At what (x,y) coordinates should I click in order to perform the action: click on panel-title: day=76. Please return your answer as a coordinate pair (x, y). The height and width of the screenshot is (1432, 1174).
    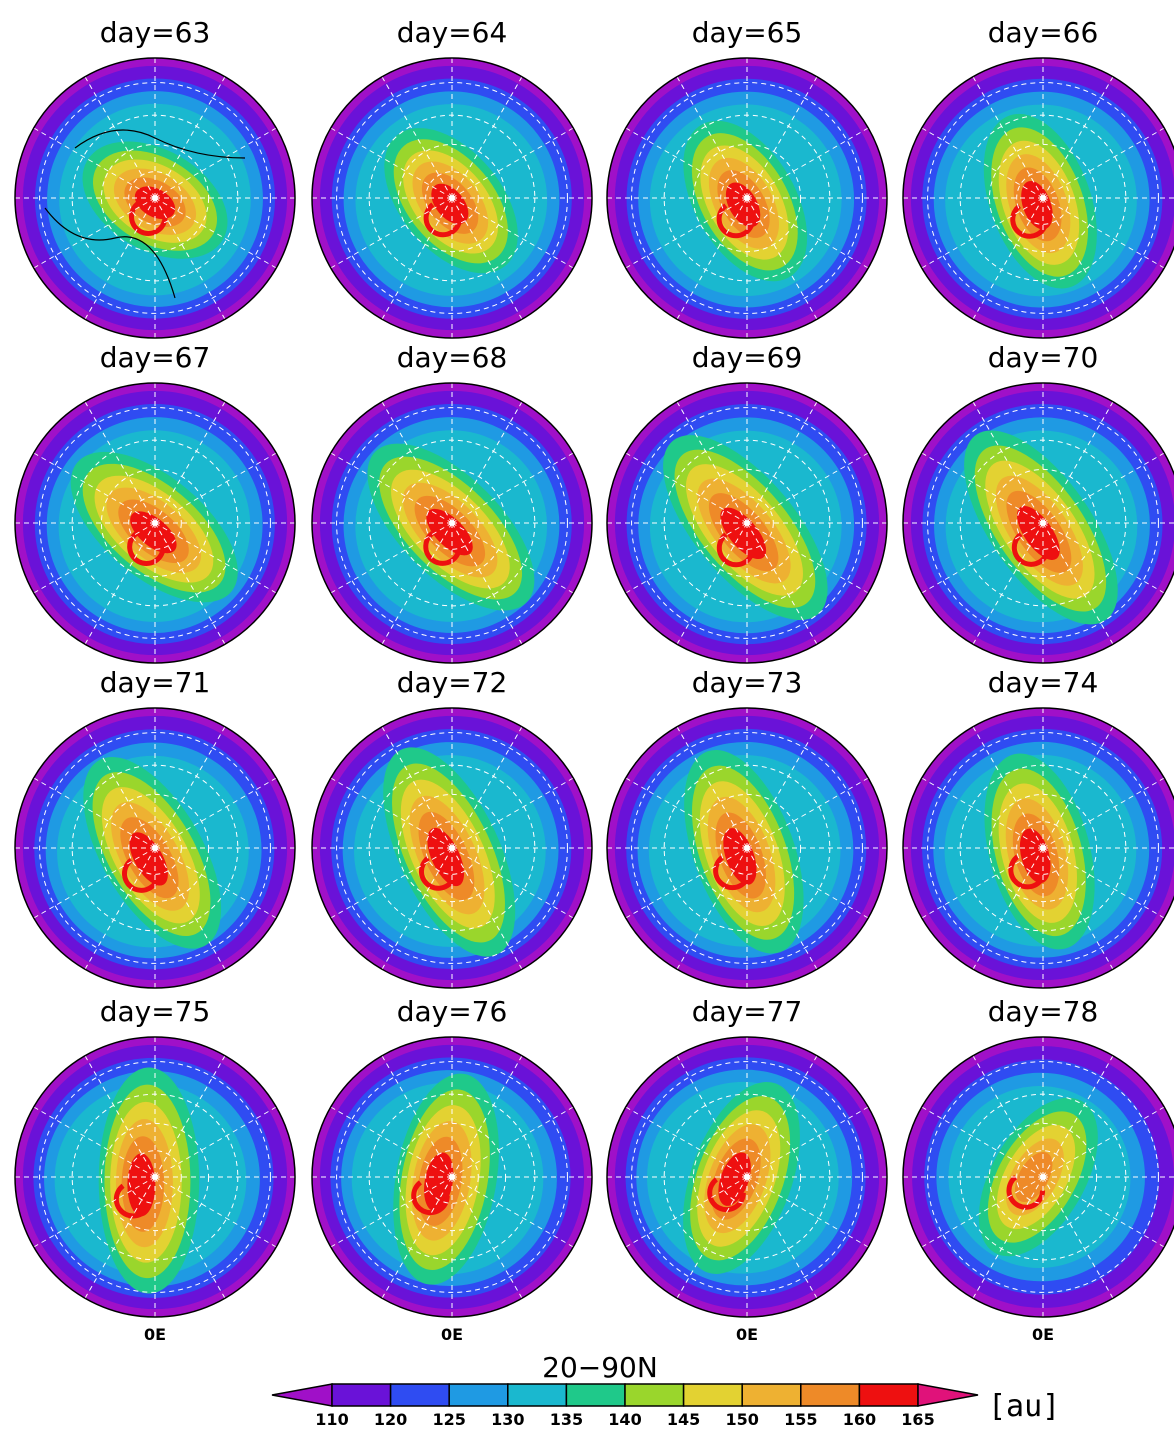
    Looking at the image, I should click on (452, 1011).